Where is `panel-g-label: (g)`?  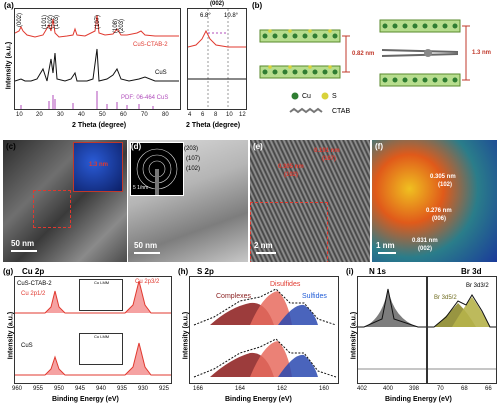
panel-g-label: (g) is located at coordinates (8, 271).